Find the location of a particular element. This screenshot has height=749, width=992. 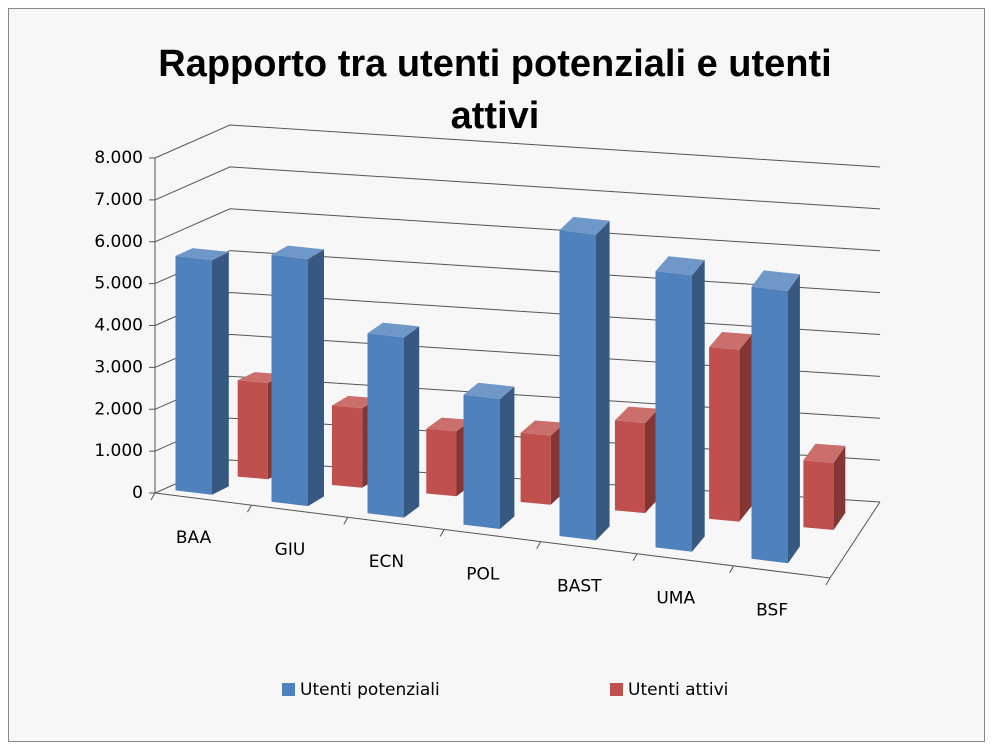

y-tick-label: 8.000 is located at coordinates (118, 158).